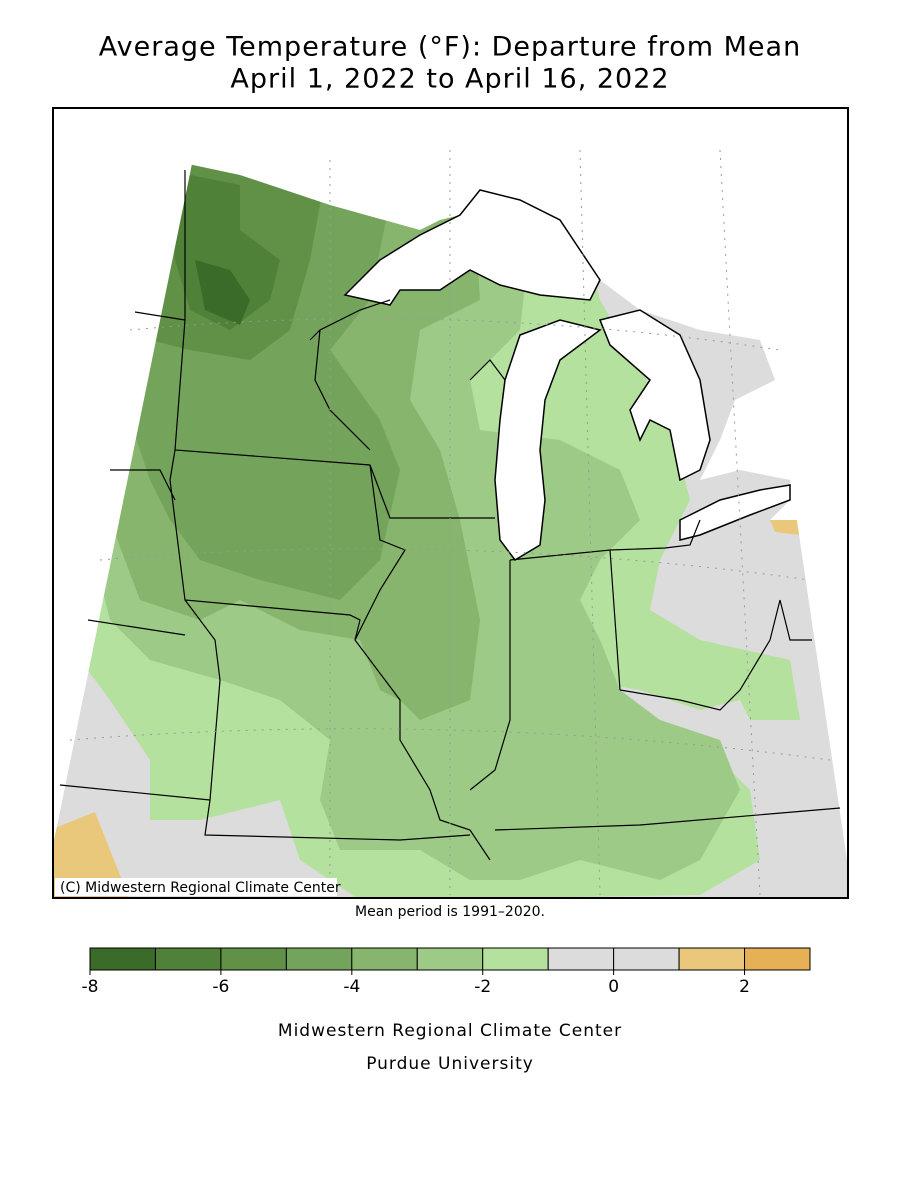 Image resolution: width=900 pixels, height=1200 pixels. I want to click on lake-huron, so click(654, 395).